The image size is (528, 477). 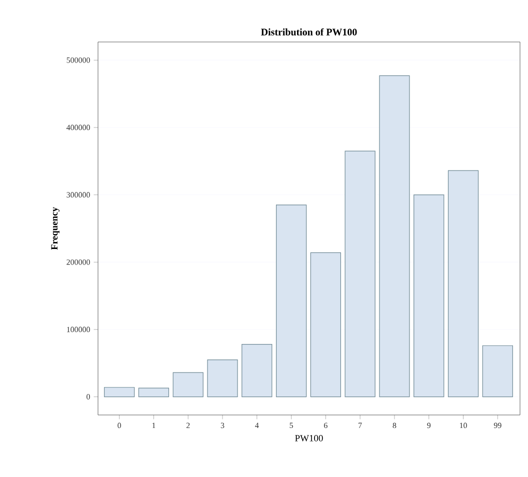 I want to click on y-axis-title: Frequency, so click(x=55, y=228).